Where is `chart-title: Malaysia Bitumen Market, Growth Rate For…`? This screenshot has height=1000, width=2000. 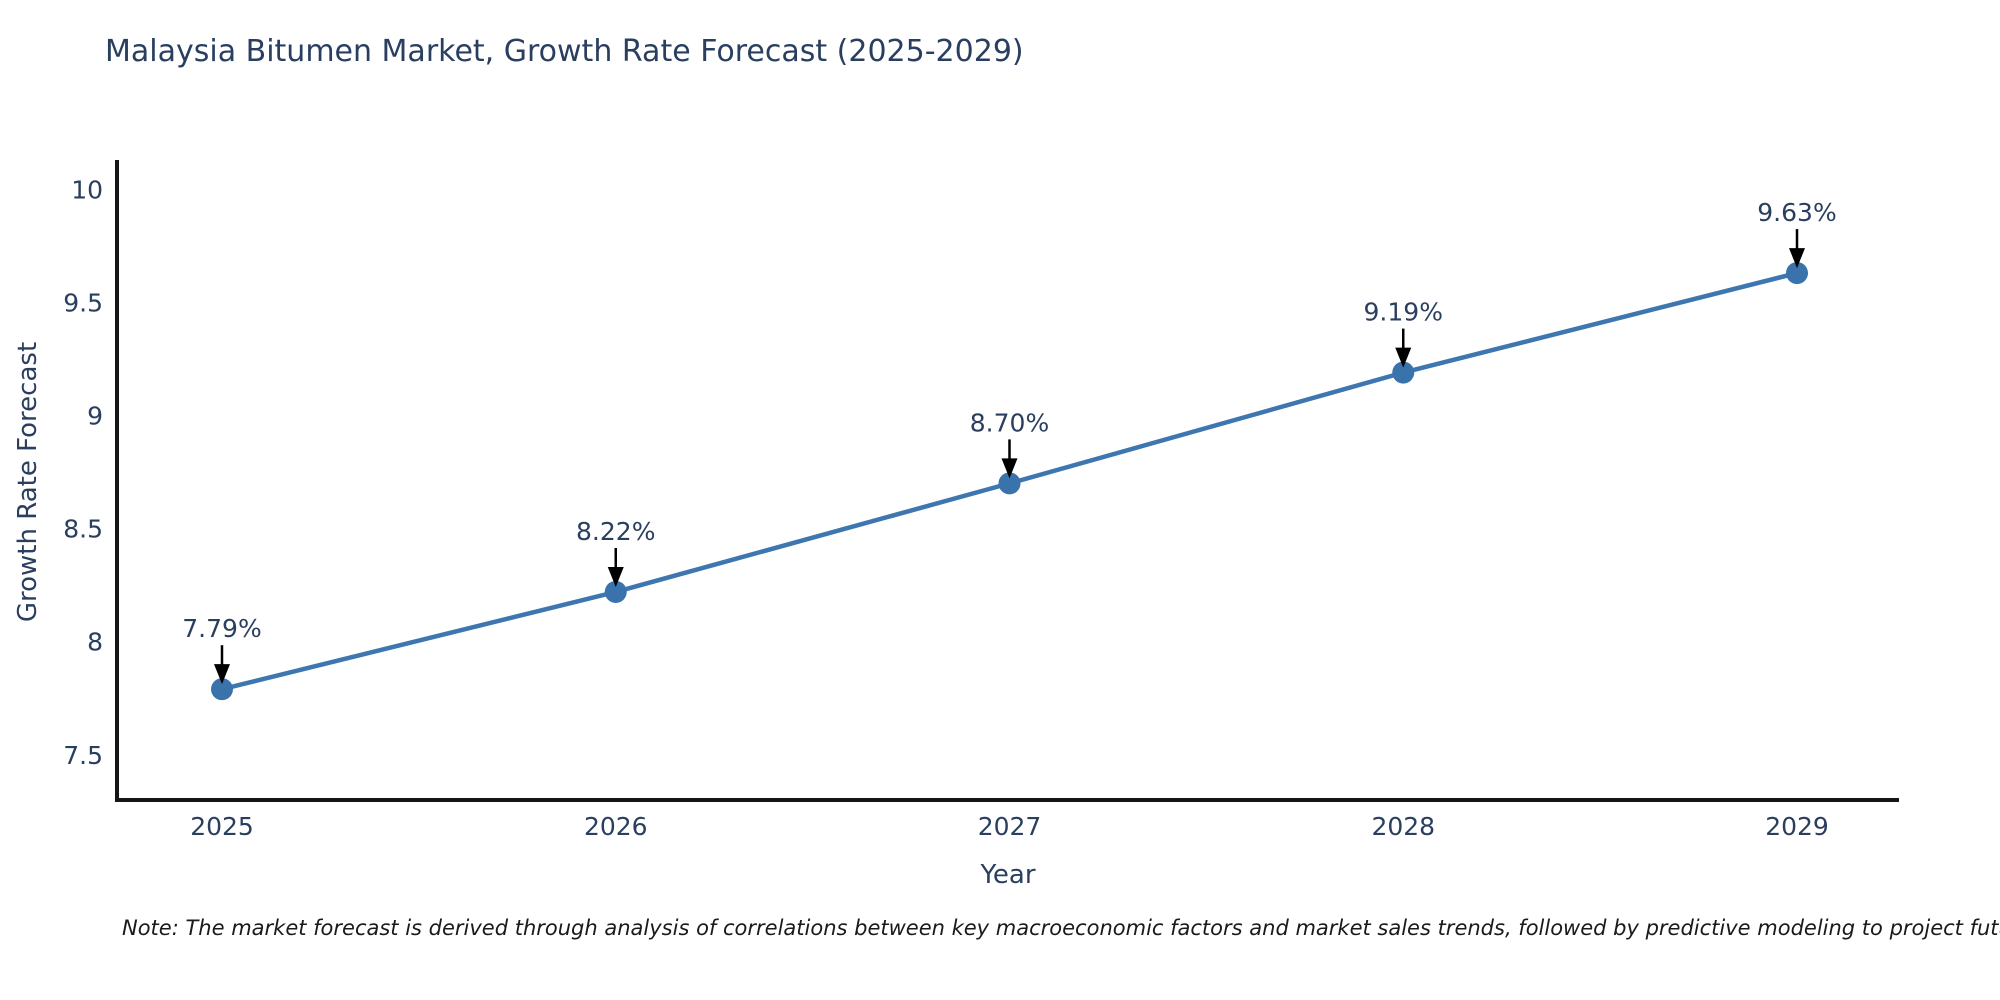
chart-title: Malaysia Bitumen Market, Growth Rate For… is located at coordinates (564, 51).